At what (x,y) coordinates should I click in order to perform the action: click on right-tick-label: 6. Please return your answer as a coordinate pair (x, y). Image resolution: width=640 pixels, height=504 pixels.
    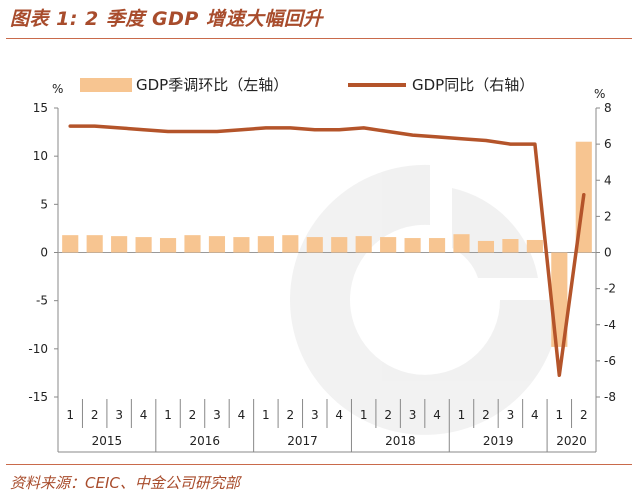
    Looking at the image, I should click on (608, 144).